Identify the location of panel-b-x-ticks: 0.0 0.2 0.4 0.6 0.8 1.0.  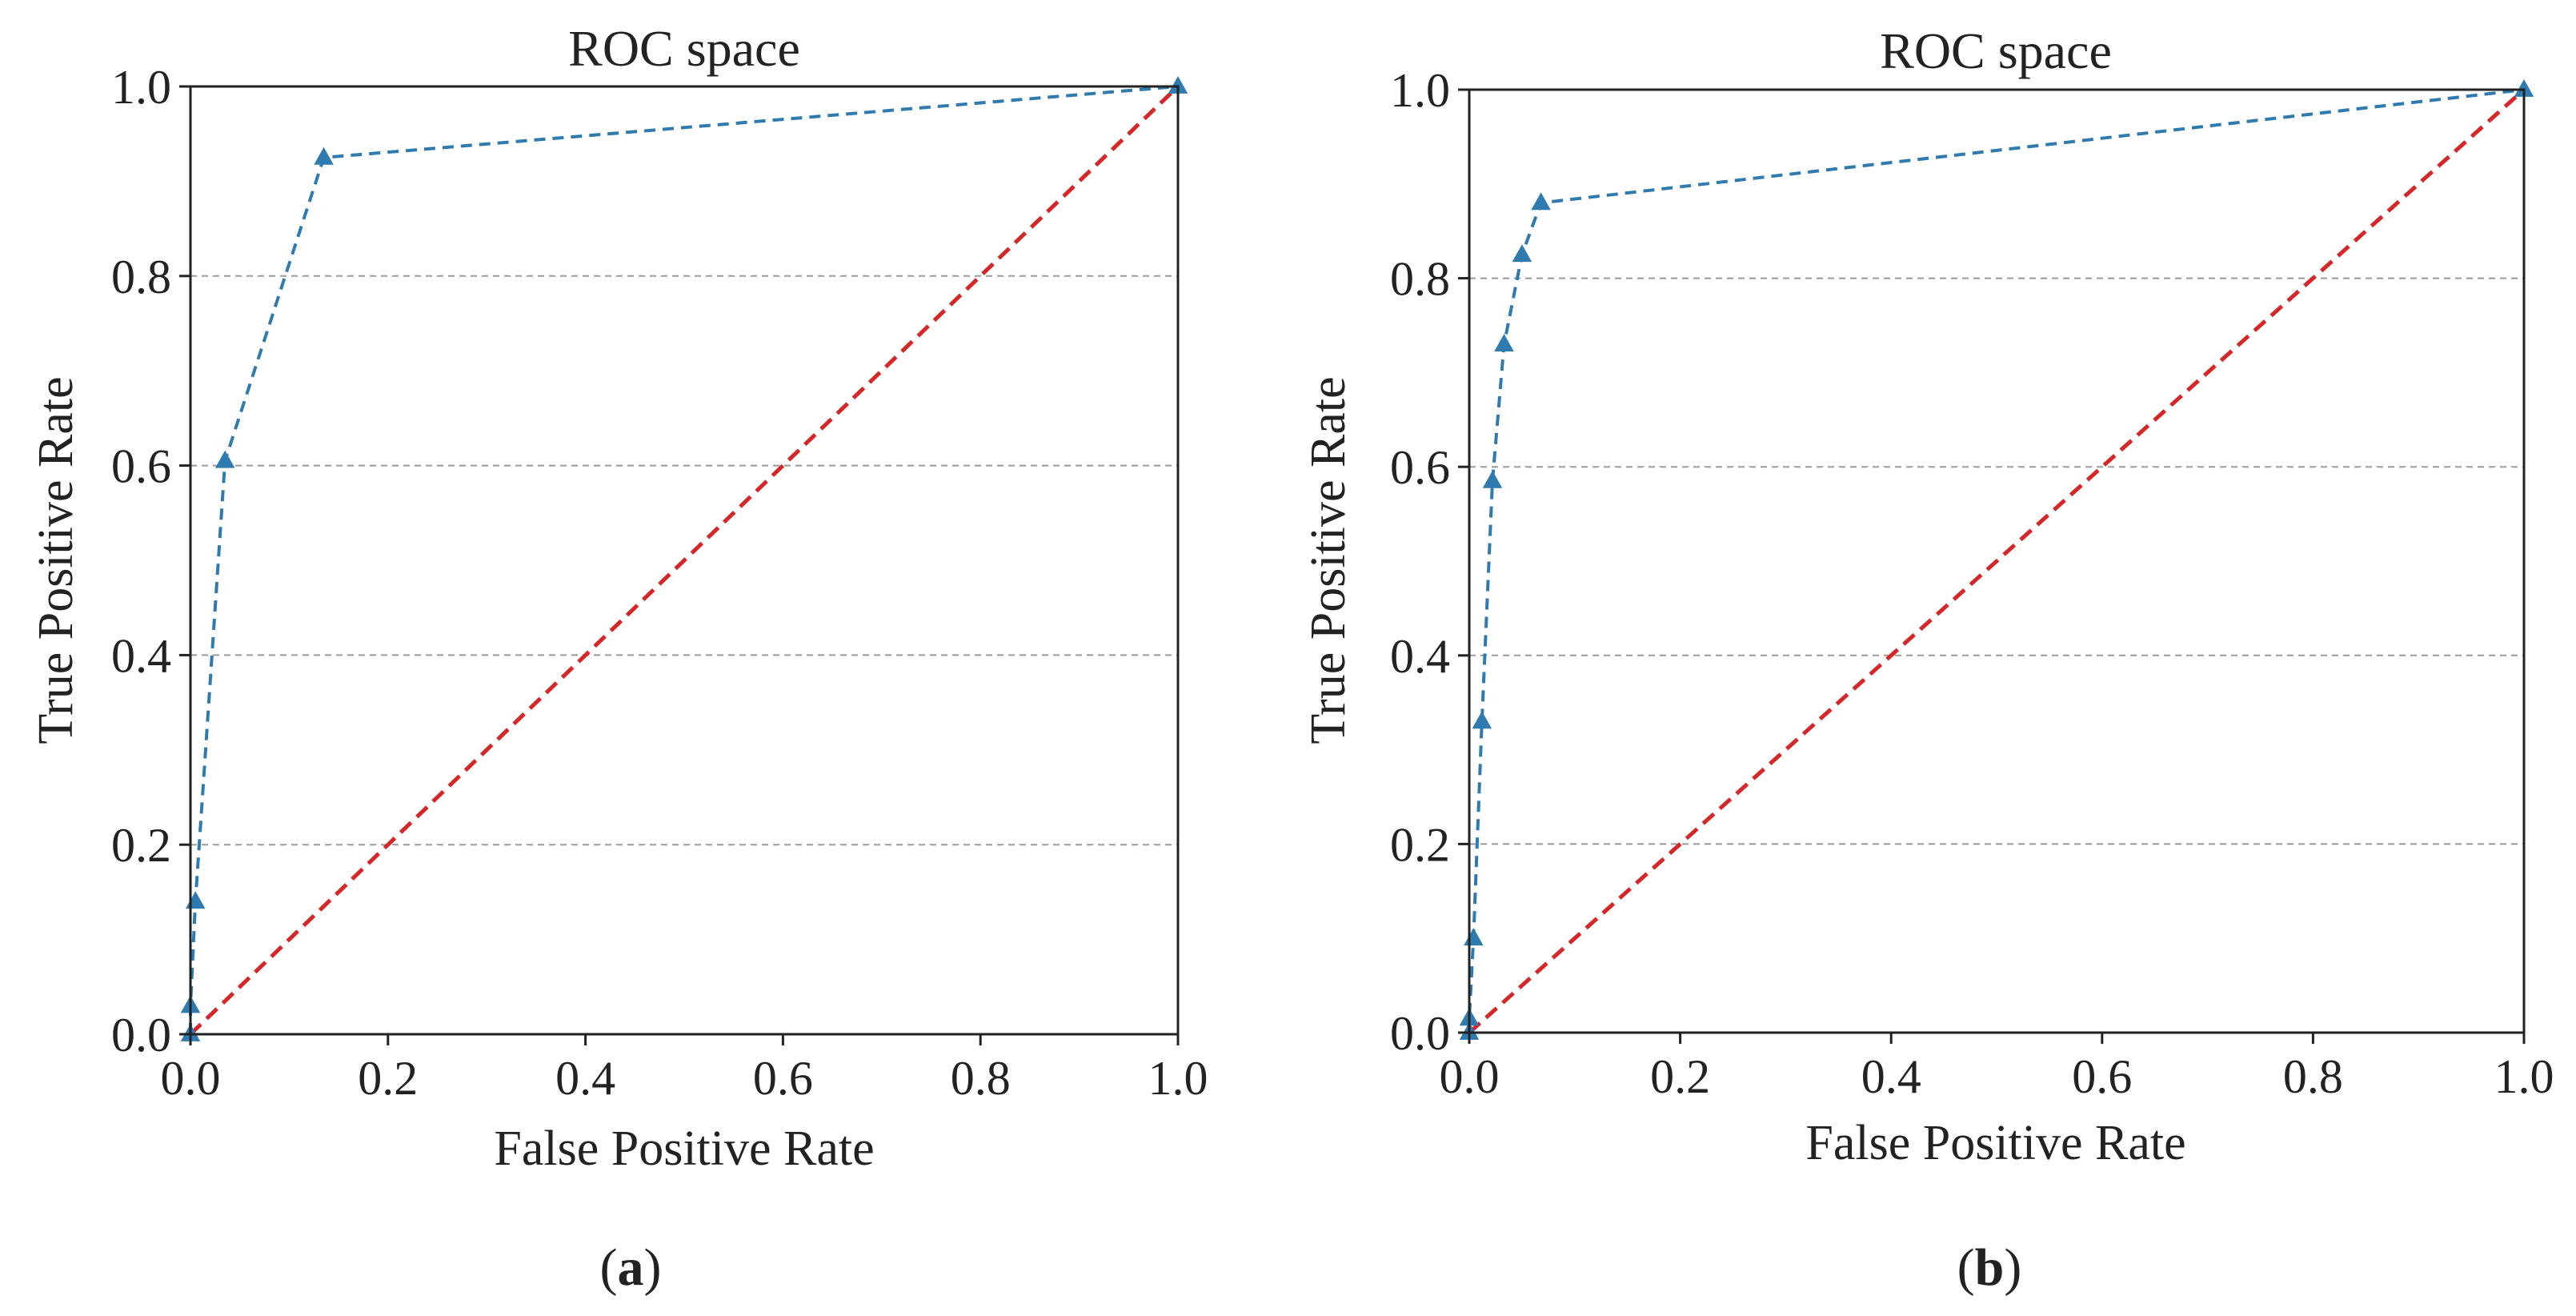
(1997, 1068).